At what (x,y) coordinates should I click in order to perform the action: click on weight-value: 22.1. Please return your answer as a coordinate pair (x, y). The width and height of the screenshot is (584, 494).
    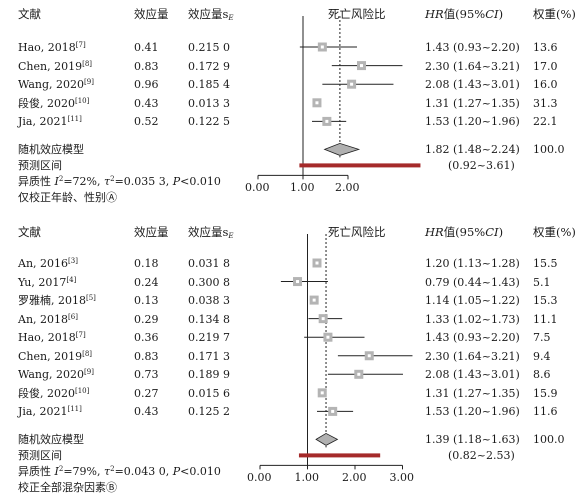
    Looking at the image, I should click on (545, 122).